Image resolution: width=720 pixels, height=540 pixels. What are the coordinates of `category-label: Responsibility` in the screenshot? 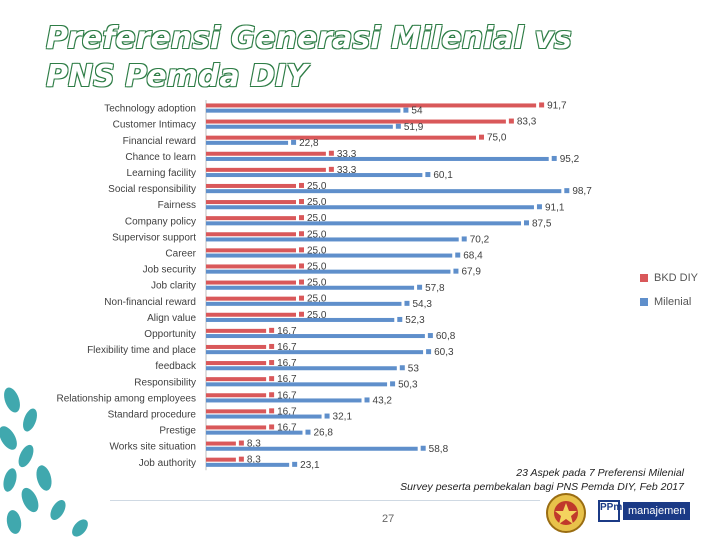 It's located at (165, 382).